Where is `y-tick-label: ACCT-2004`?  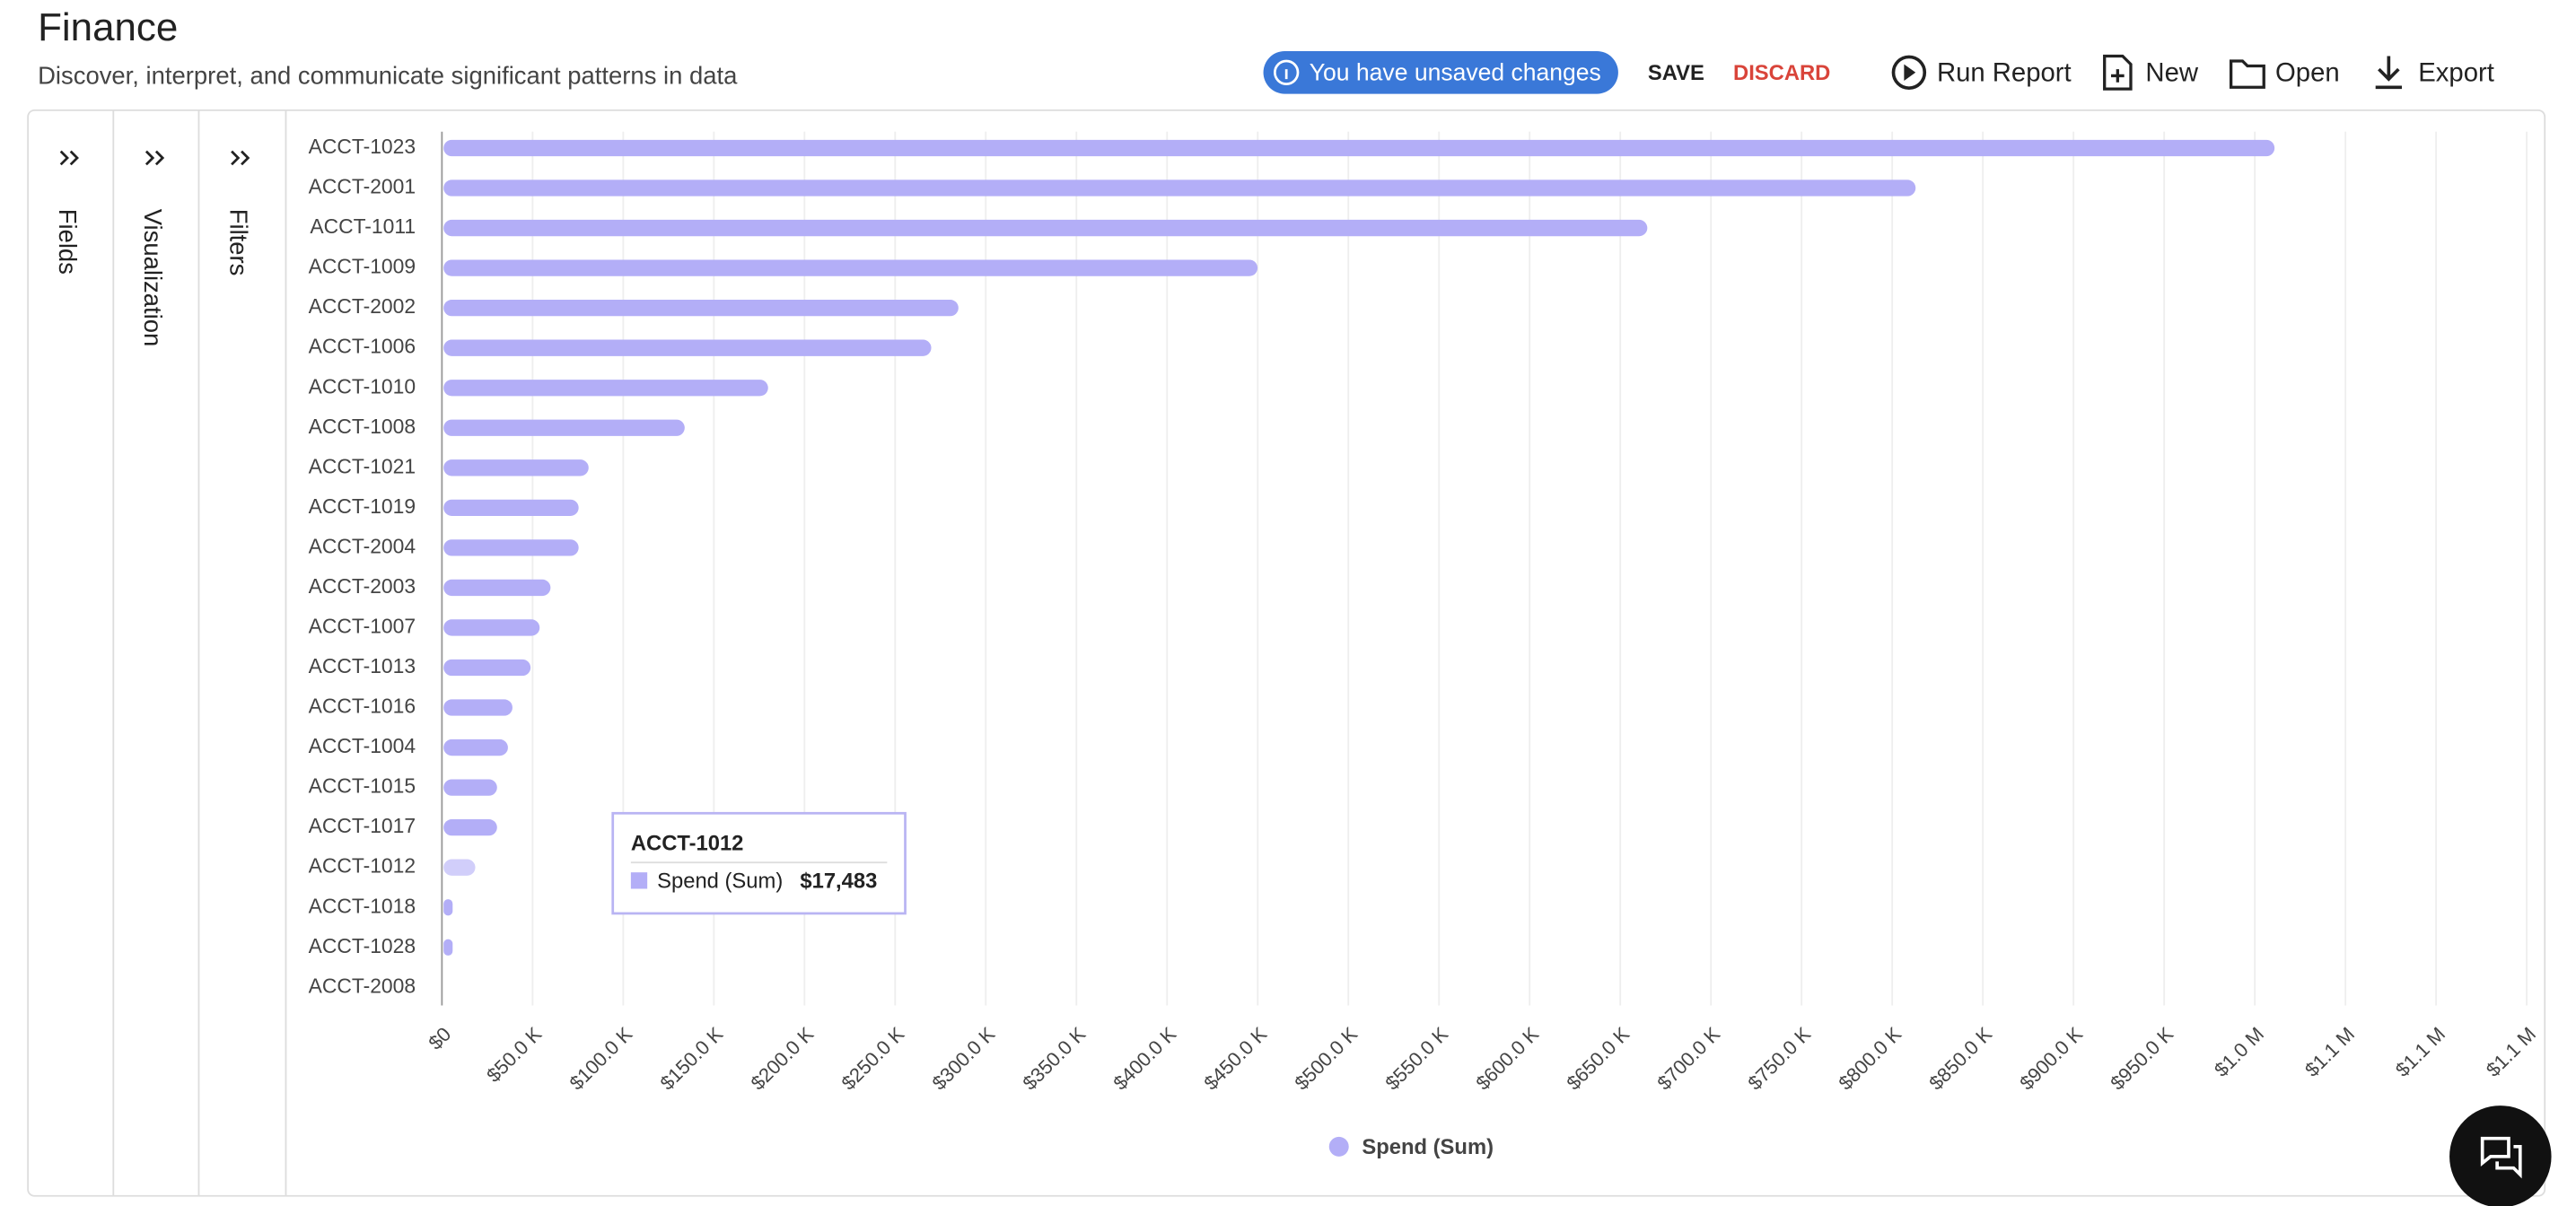 y-tick-label: ACCT-2004 is located at coordinates (362, 546).